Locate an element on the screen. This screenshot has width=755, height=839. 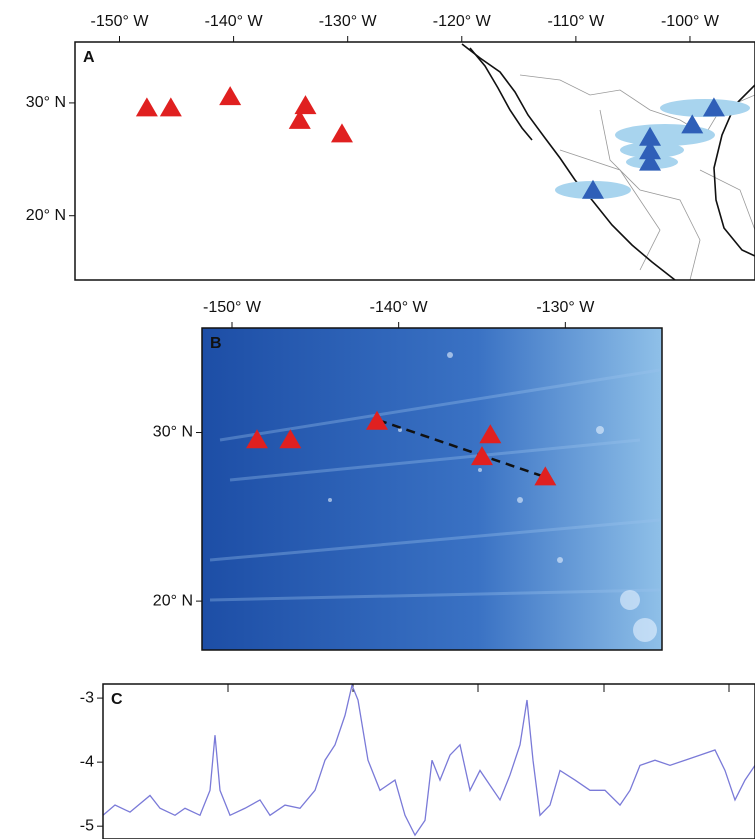
x-tick-label: -110° W is located at coordinates (576, 21).